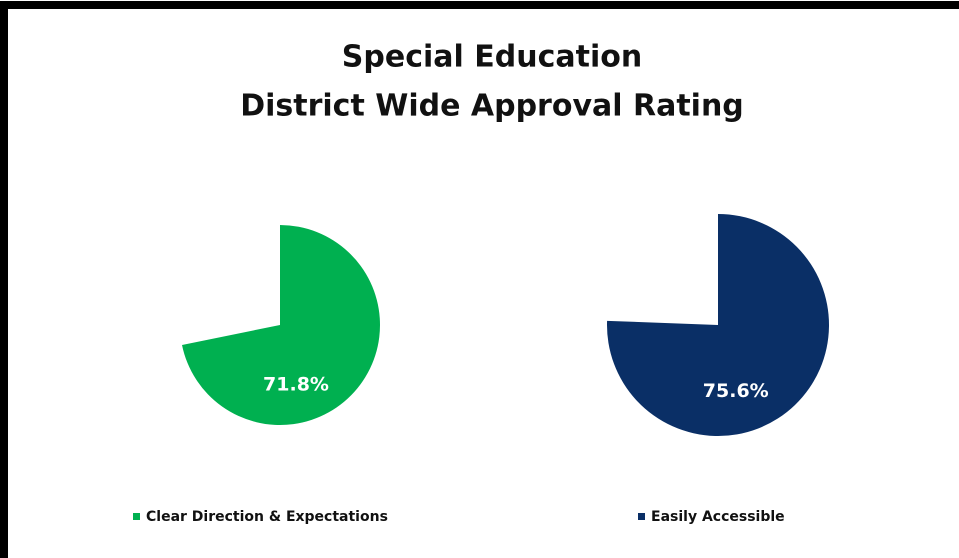  I want to click on data-label: 75.6%, so click(736, 391).